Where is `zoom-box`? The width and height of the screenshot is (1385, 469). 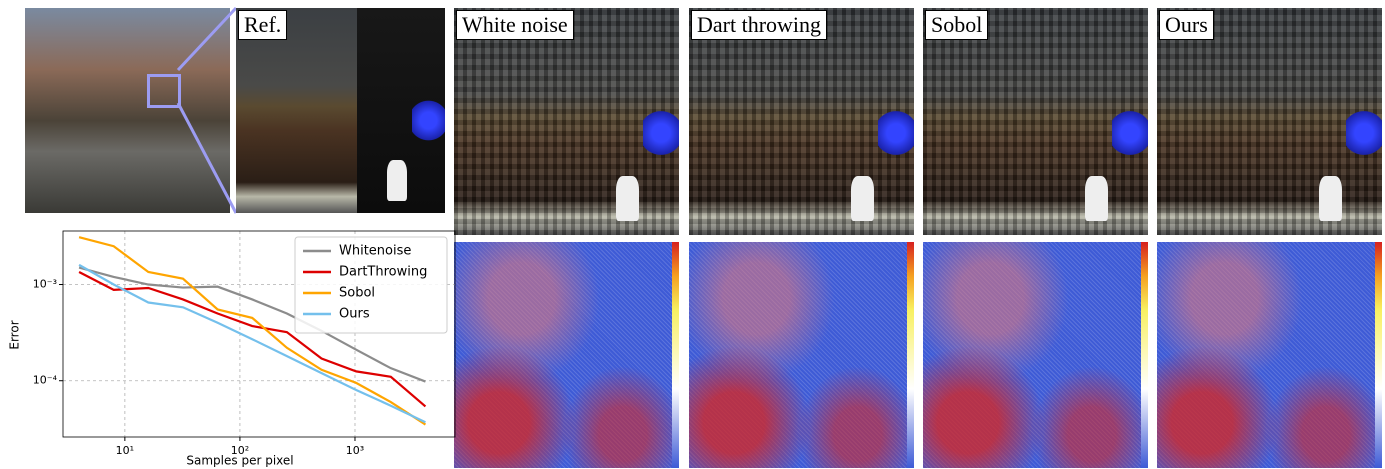
zoom-box is located at coordinates (164, 91).